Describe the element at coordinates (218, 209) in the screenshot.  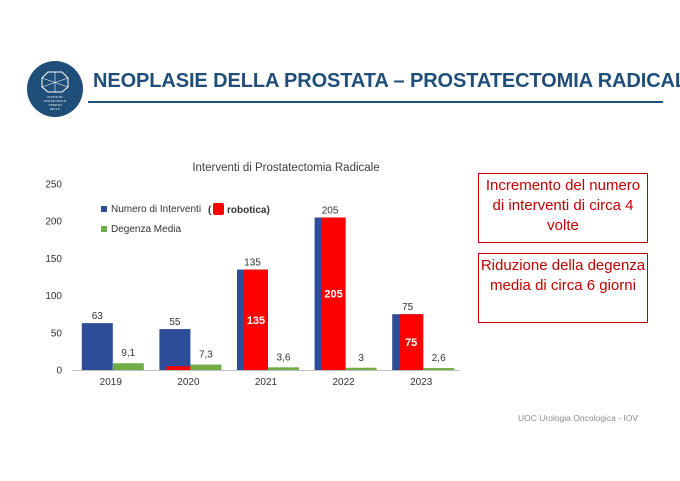
I see `legend-swatch-robotica` at that location.